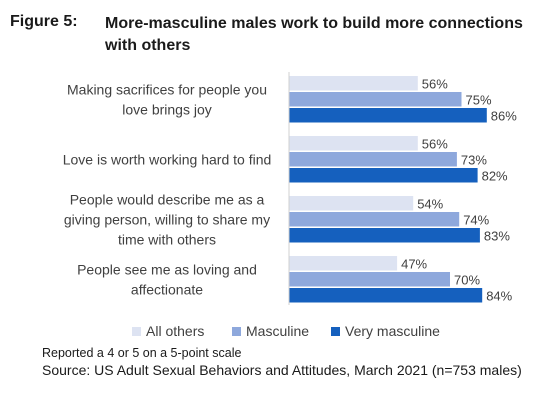 This screenshot has height=403, width=549. Describe the element at coordinates (497, 236) in the screenshot. I see `value-label-very-masculine-3: 83%` at that location.